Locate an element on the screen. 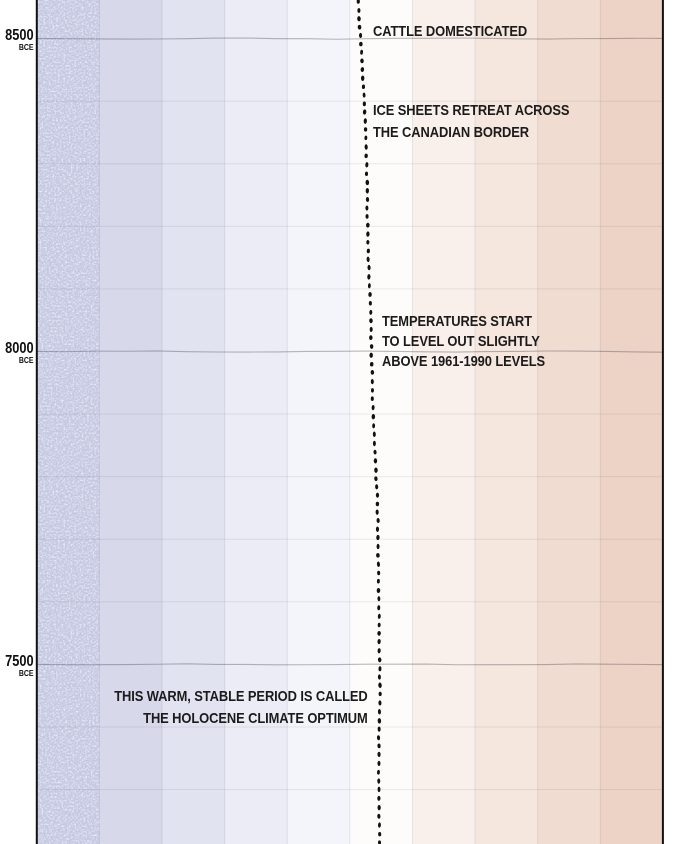 Image resolution: width=700 pixels, height=844 pixels. annotation-line: THE HOLOCENE CLIMATE OPTIMUM is located at coordinates (255, 718).